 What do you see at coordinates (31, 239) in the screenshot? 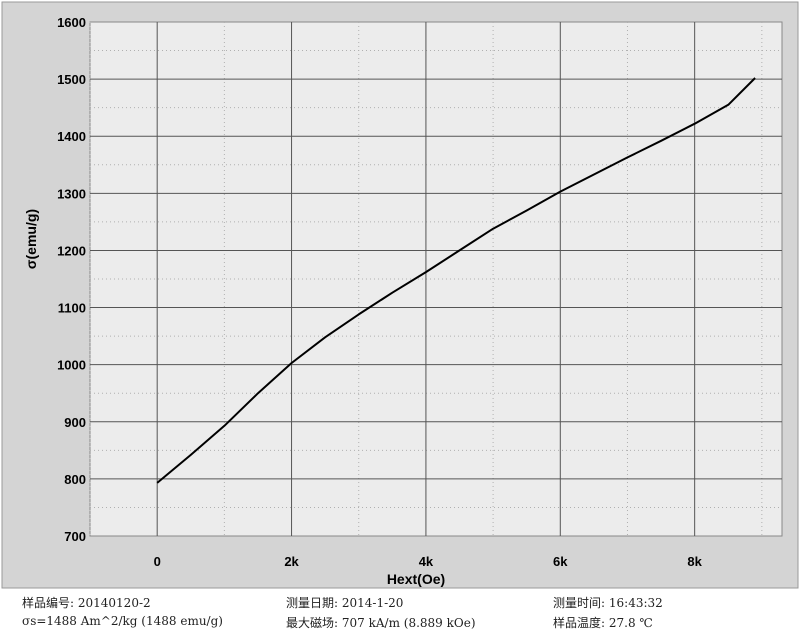
I see `y-axis-title: σ(emu/g)` at bounding box center [31, 239].